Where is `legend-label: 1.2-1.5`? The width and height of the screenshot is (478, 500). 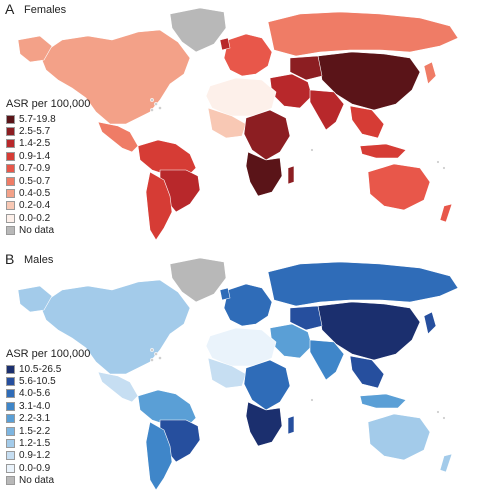
legend-label: 1.2-1.5 is located at coordinates (35, 444).